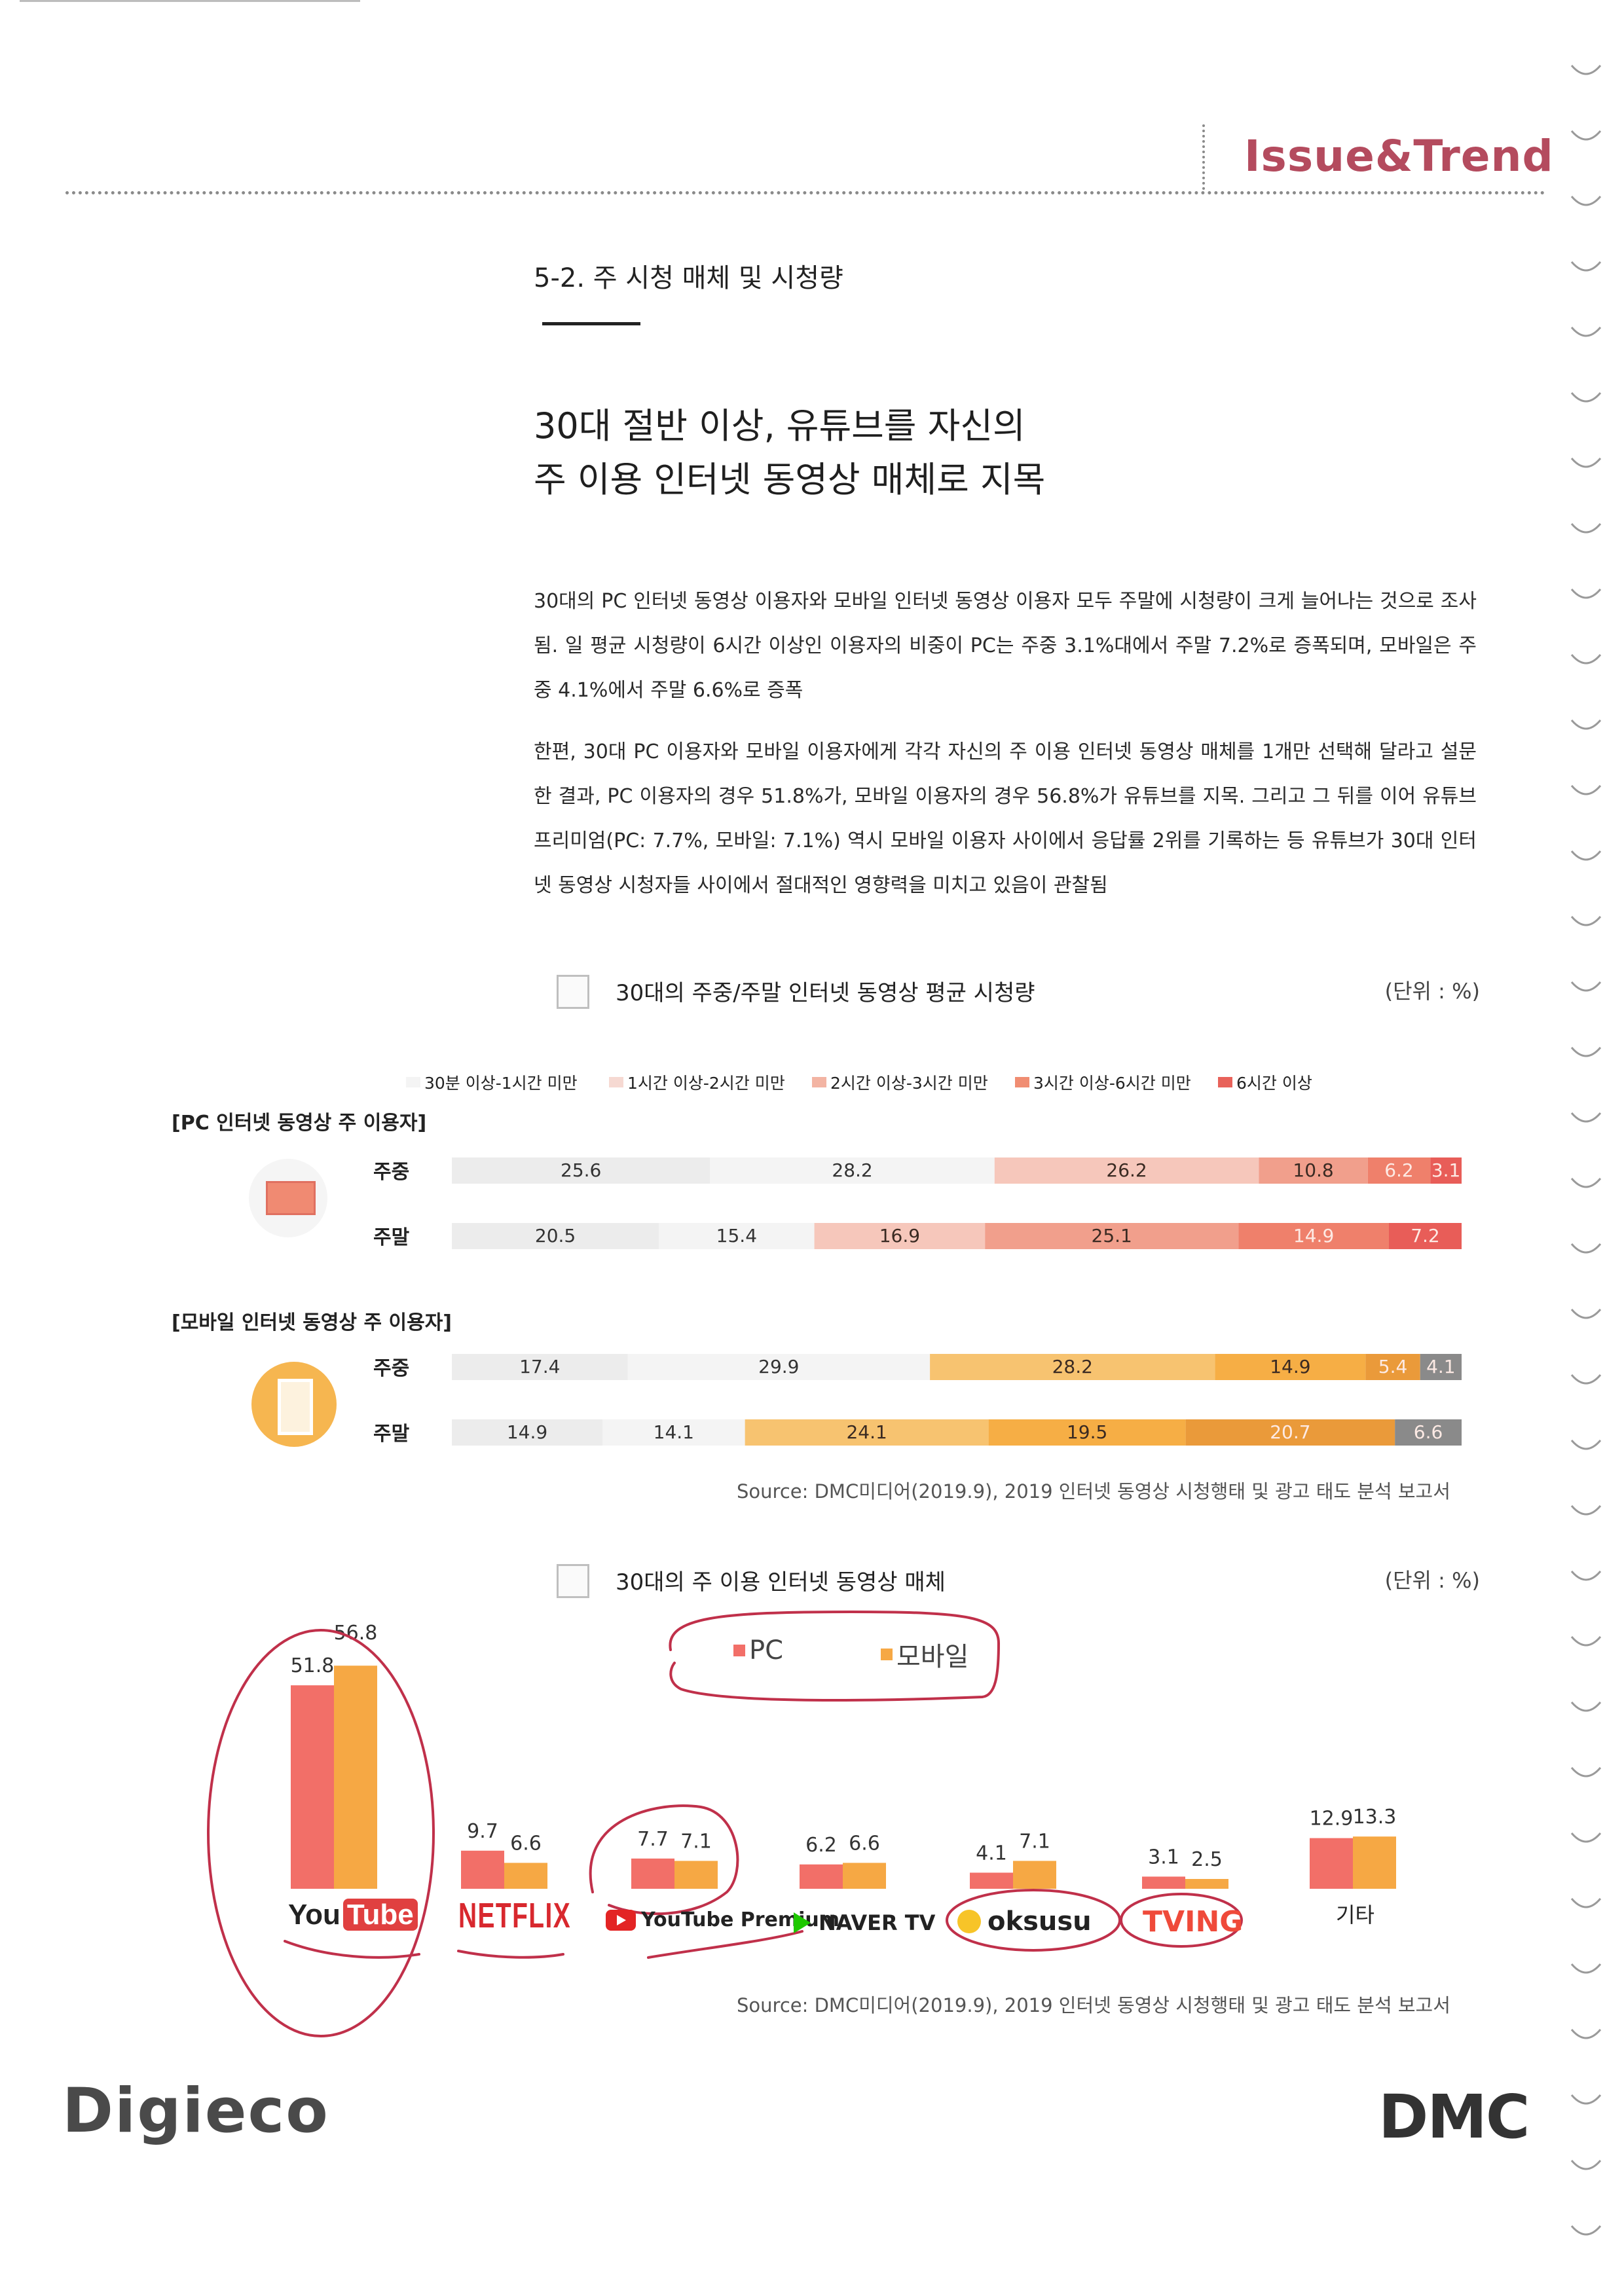  What do you see at coordinates (1446, 1170) in the screenshot?
I see `bar-value-label: 3.1` at bounding box center [1446, 1170].